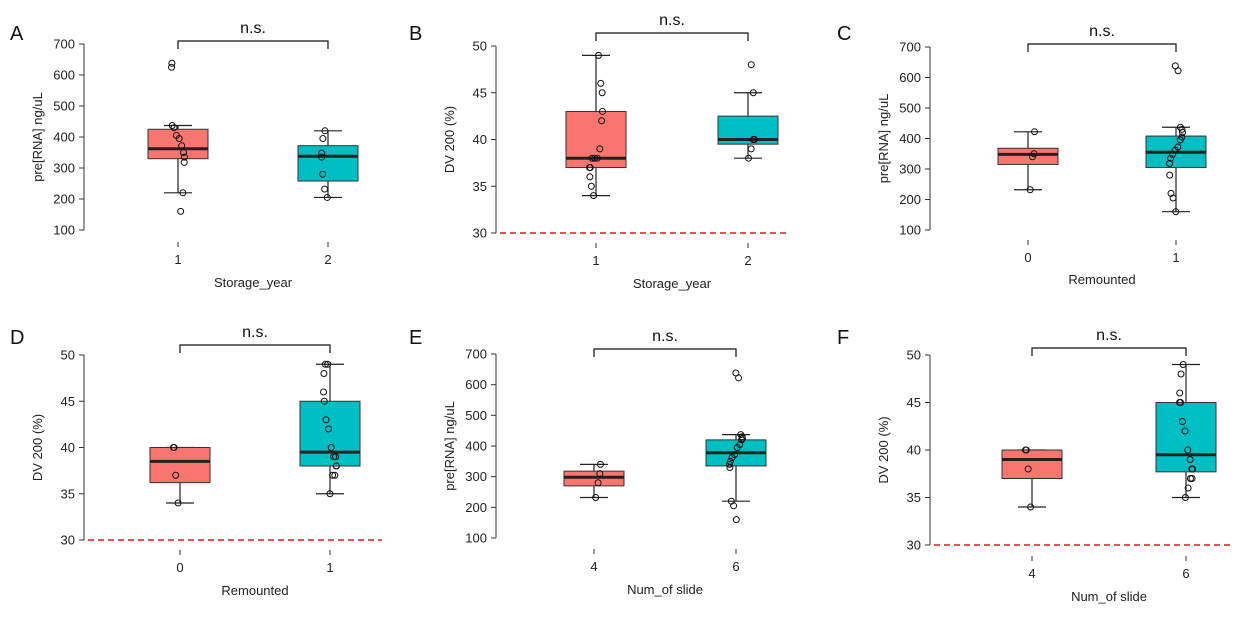 The height and width of the screenshot is (624, 1252). What do you see at coordinates (910, 47) in the screenshot?
I see `y-tick-label: 700` at bounding box center [910, 47].